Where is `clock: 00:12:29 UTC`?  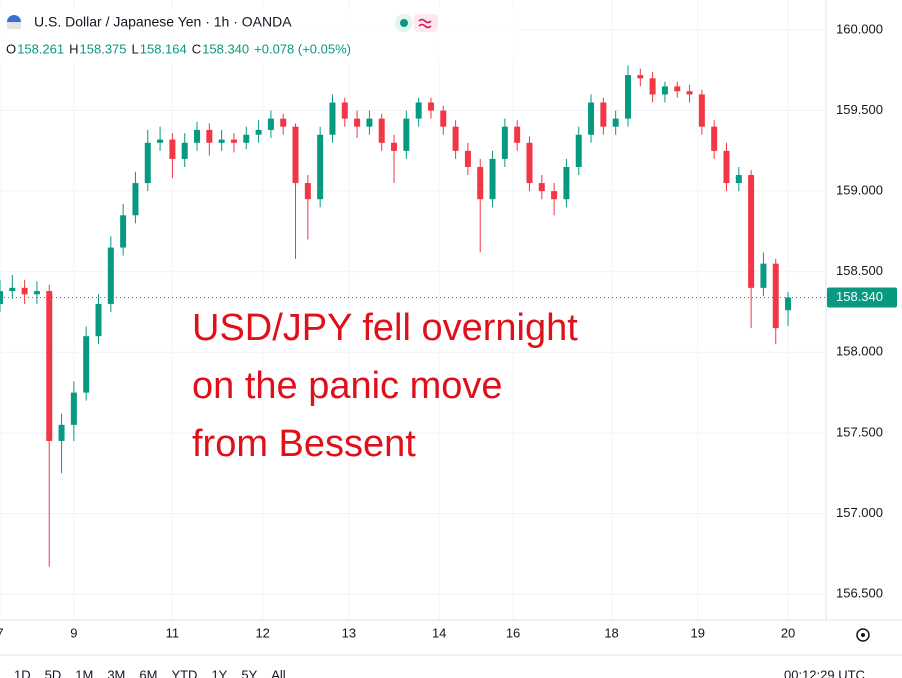
clock: 00:12:29 UTC is located at coordinates (824, 672).